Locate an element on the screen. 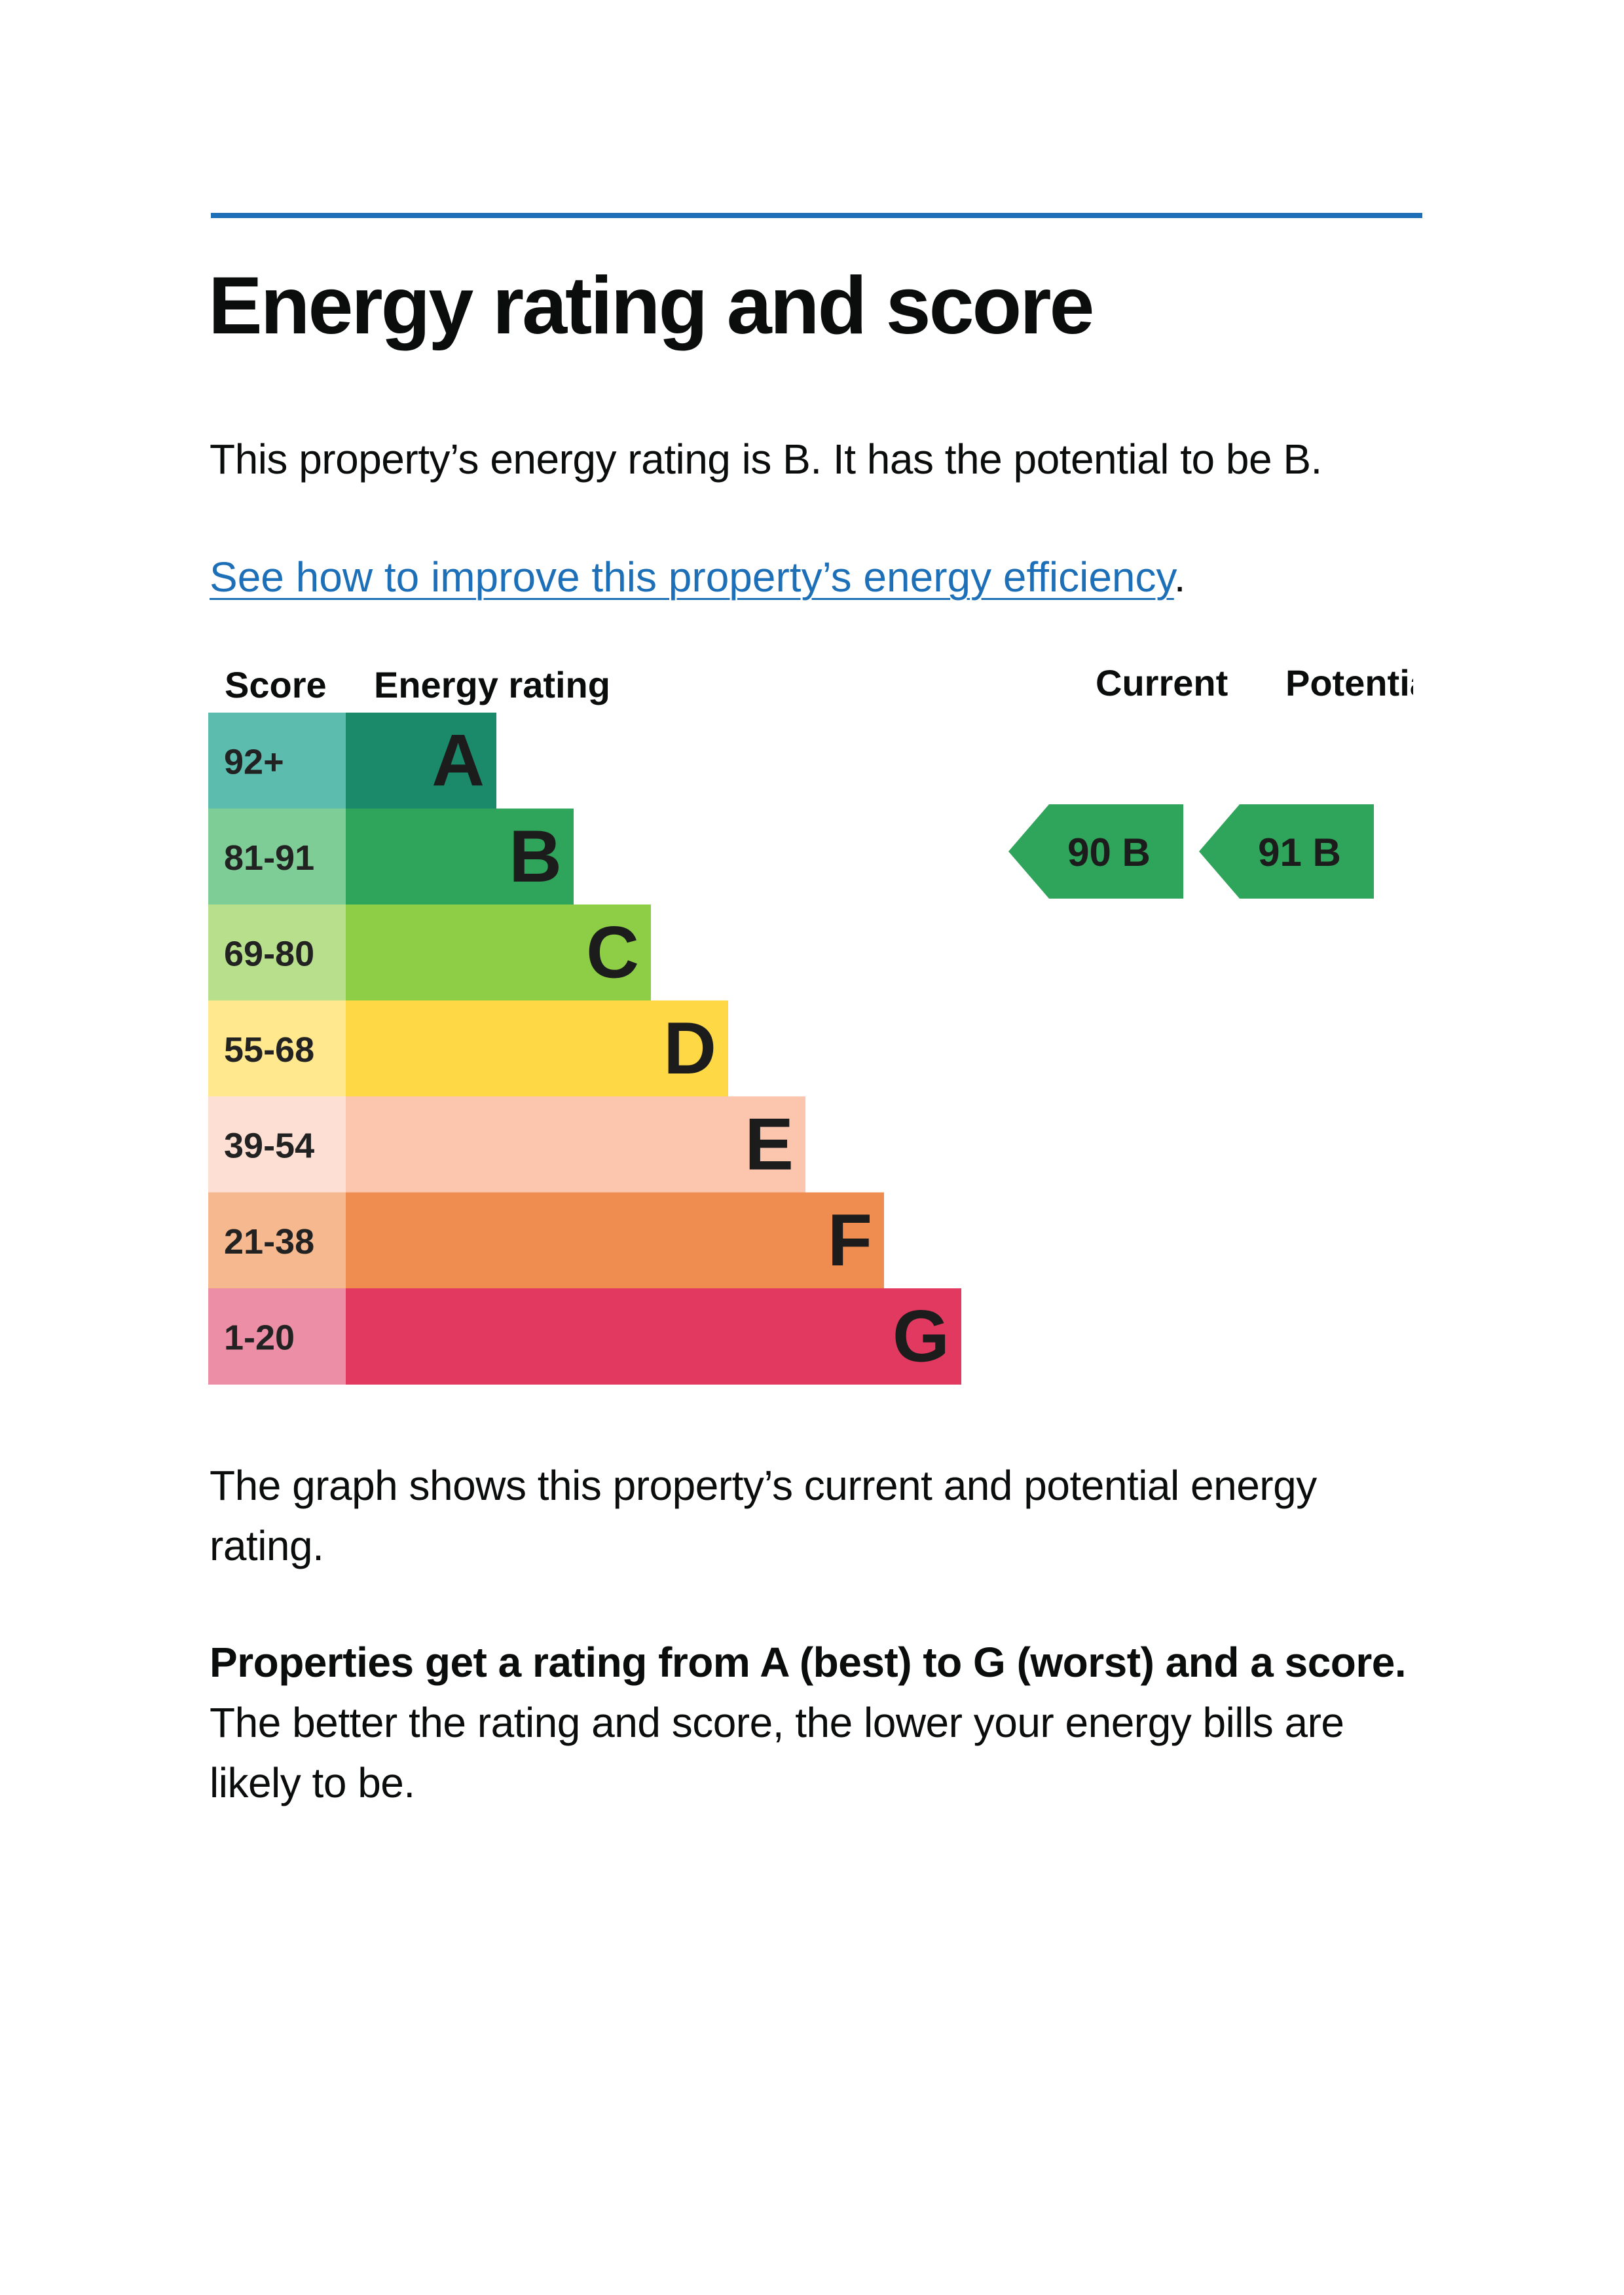  rating-bar-f is located at coordinates (615, 1240).